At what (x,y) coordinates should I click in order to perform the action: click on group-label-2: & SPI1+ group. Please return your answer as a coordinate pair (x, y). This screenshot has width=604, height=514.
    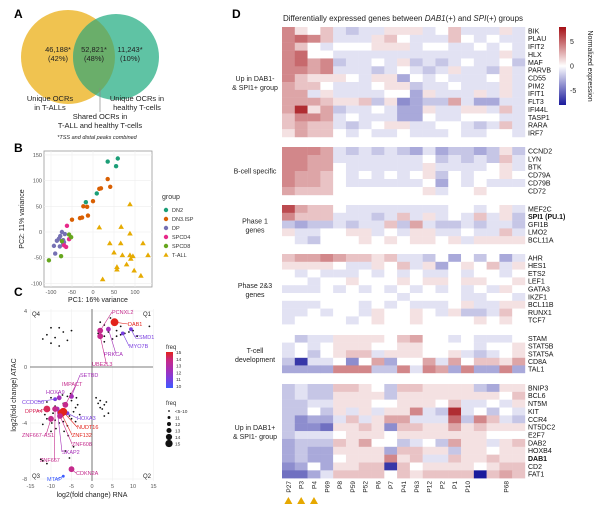
    Looking at the image, I should click on (255, 88).